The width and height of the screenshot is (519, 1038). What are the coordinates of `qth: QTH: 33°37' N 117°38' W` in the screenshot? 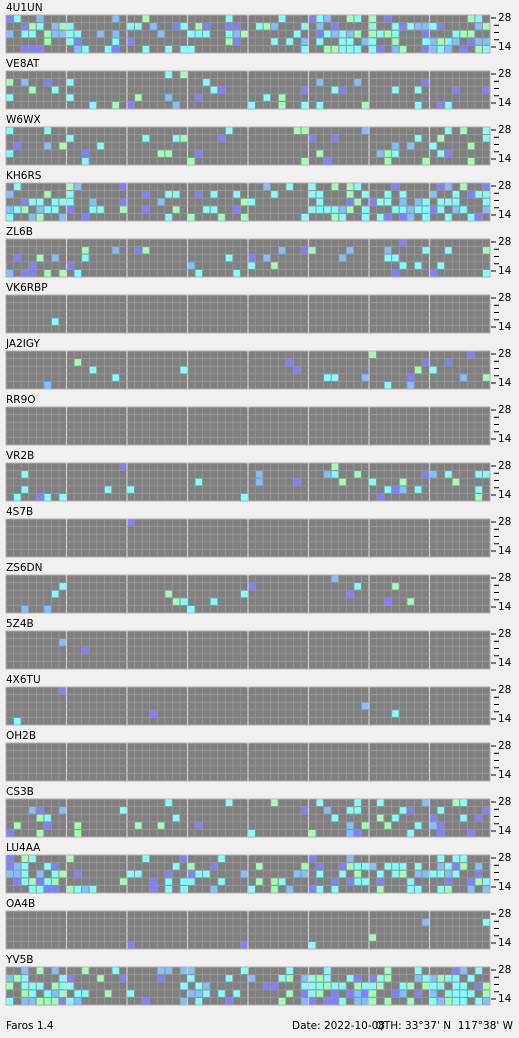 It's located at (445, 1026).